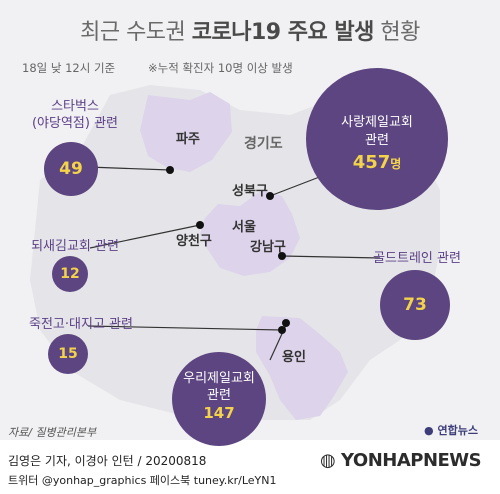 Image resolution: width=500 pixels, height=494 pixels. What do you see at coordinates (417, 258) in the screenshot?
I see `goldtrain-cluster-label: 골드트레인 관련` at bounding box center [417, 258].